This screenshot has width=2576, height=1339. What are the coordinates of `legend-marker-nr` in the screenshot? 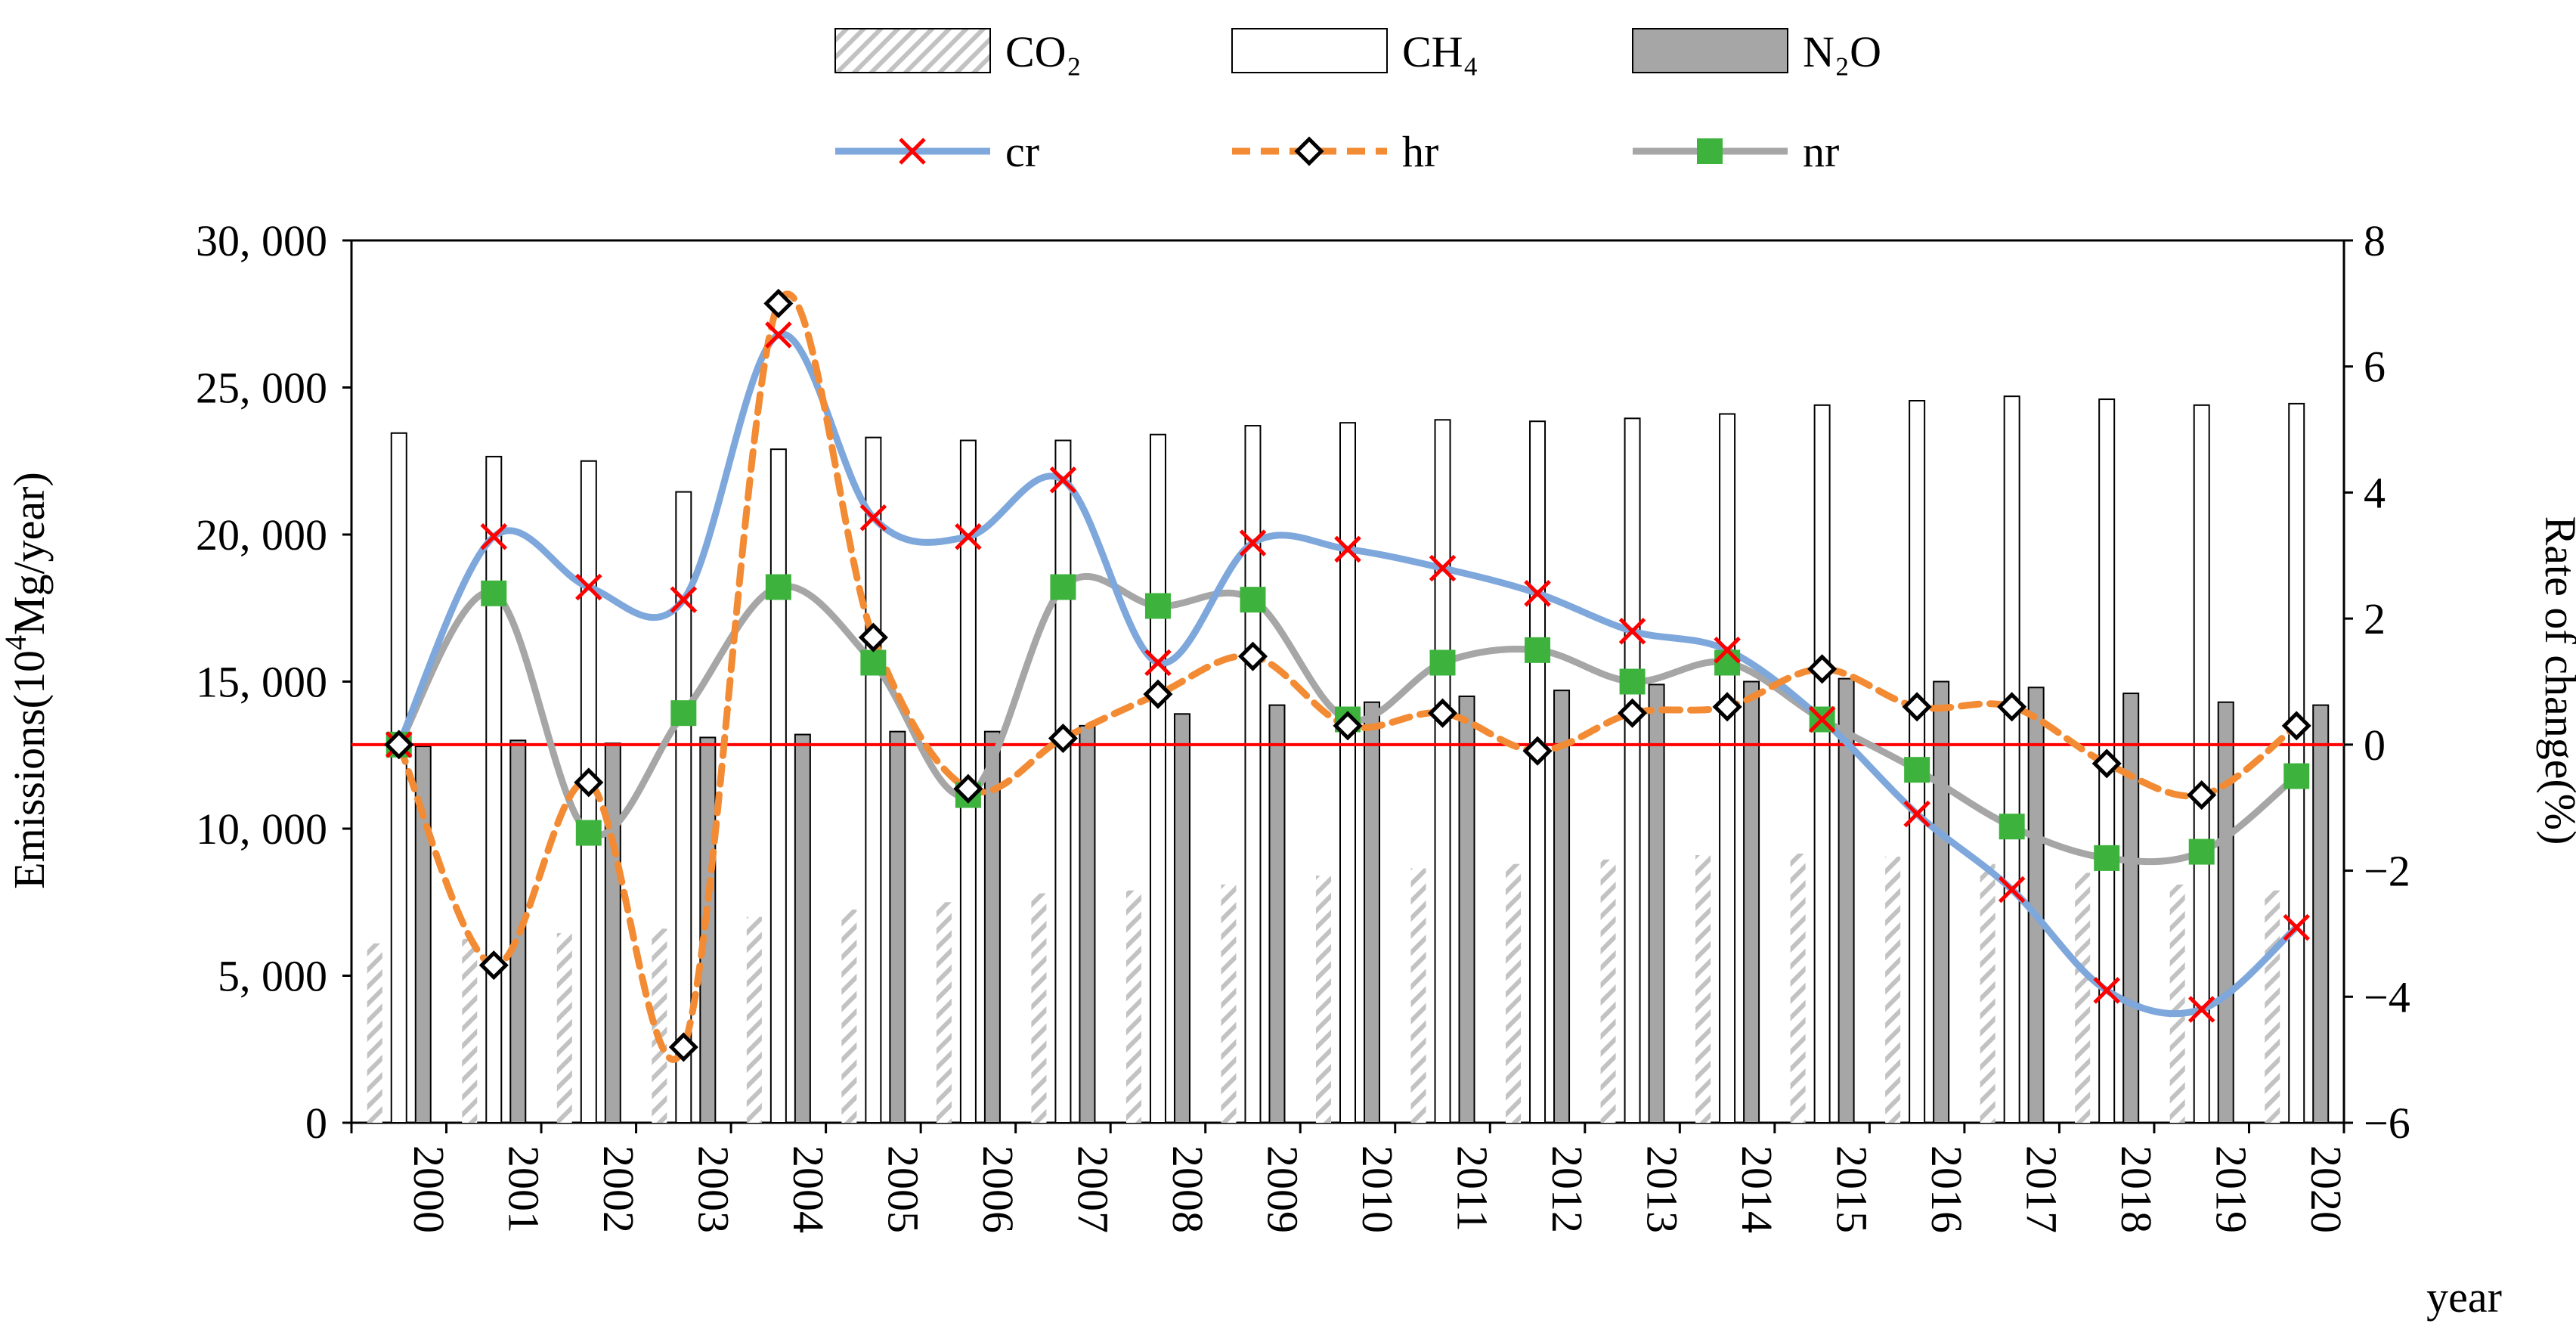 It's located at (1710, 151).